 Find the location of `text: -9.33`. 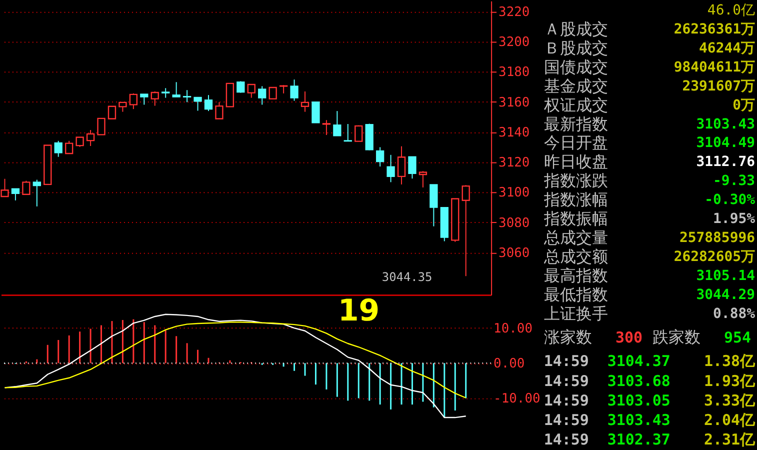

text: -9.33 is located at coordinates (734, 181).